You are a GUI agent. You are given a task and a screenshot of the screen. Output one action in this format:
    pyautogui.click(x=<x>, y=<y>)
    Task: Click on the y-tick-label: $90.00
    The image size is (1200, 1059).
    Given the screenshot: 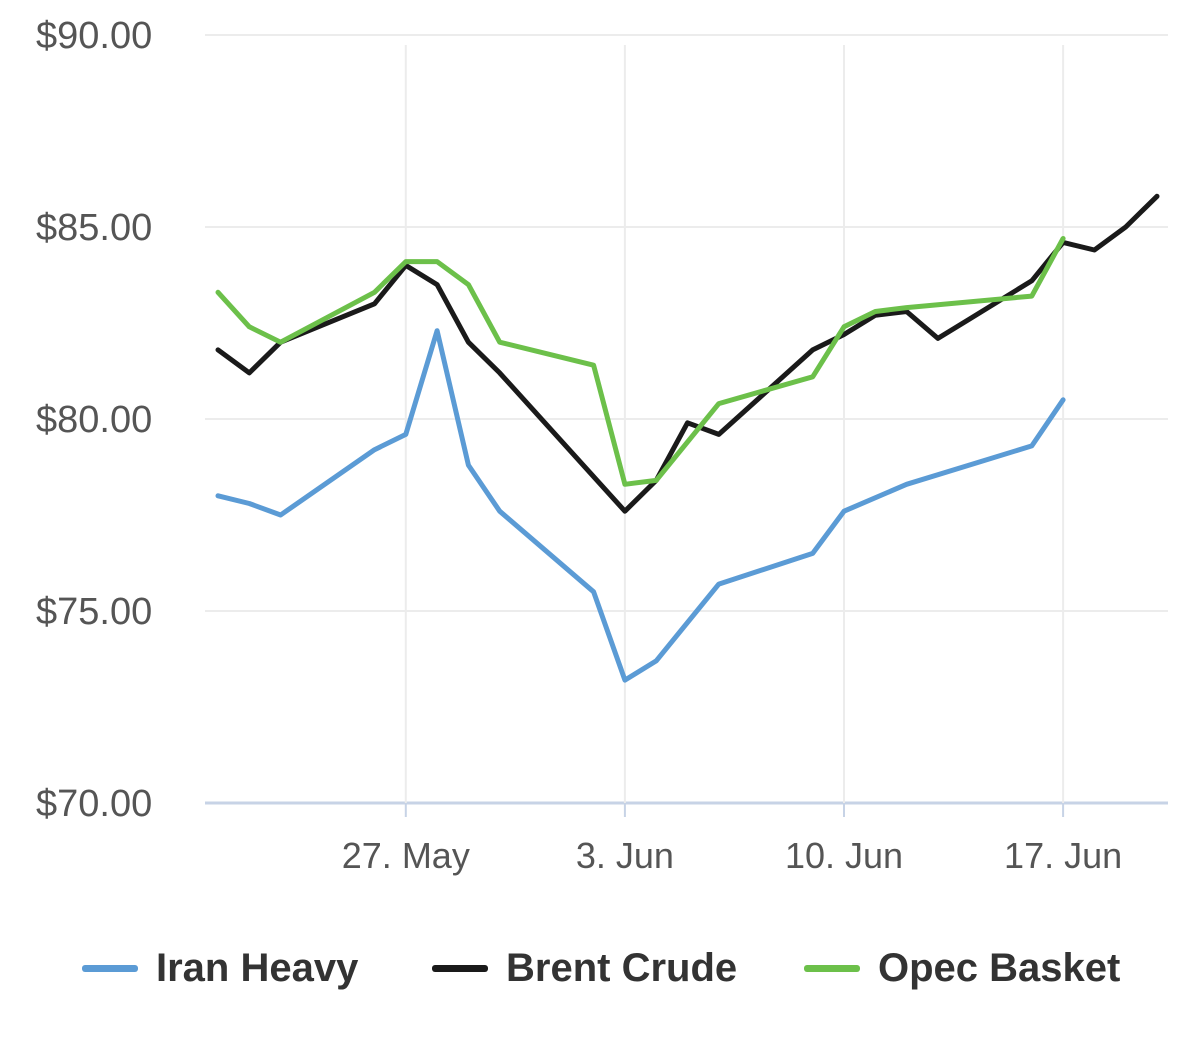 What is the action you would take?
    pyautogui.click(x=94, y=36)
    